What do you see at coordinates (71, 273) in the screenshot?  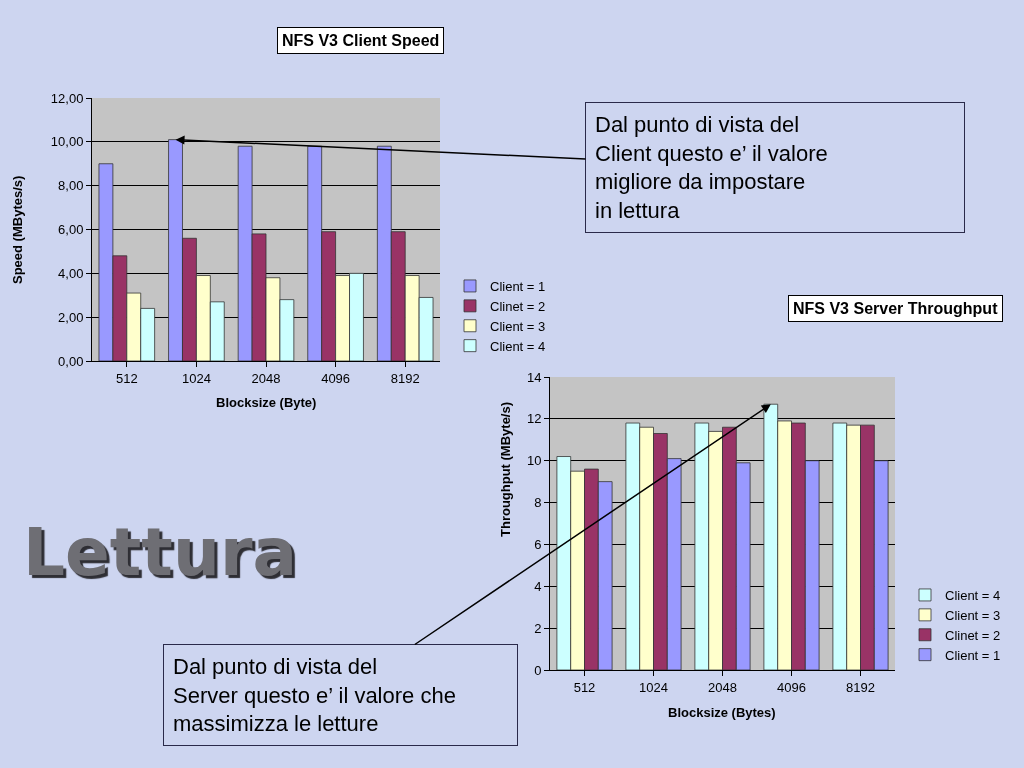 I see `y-tick-label: 4,00` at bounding box center [71, 273].